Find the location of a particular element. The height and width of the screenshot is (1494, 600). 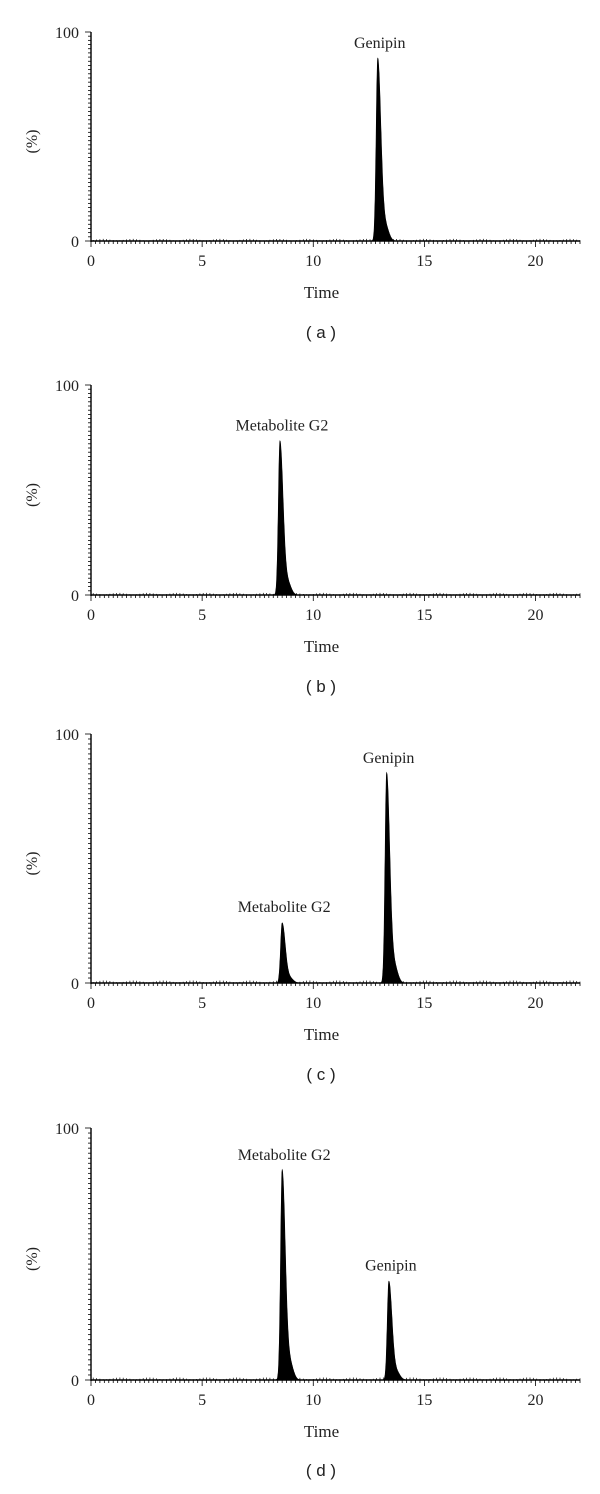

panel-label: ( b ) is located at coordinates (321, 686).